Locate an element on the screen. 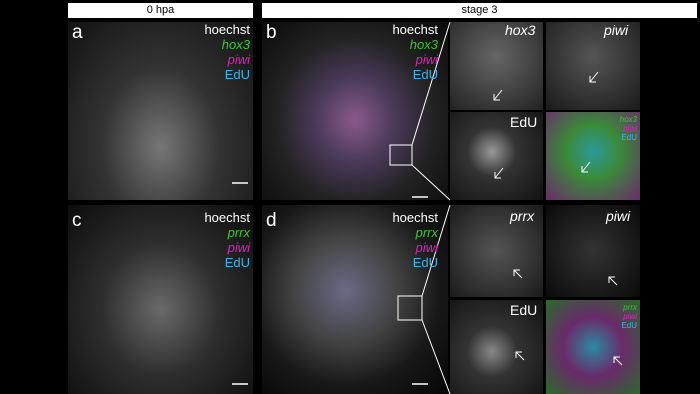 Image resolution: width=700 pixels, height=394 pixels. merge-labels: prrx piwi EdU is located at coordinates (629, 316).